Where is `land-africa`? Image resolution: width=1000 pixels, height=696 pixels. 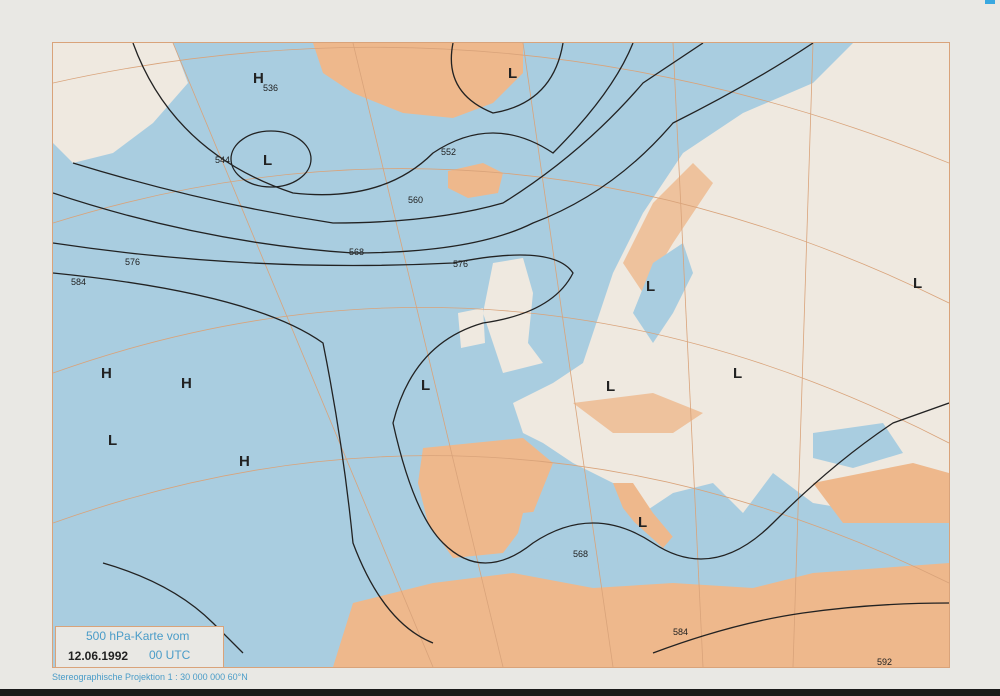 land-africa is located at coordinates (641, 615).